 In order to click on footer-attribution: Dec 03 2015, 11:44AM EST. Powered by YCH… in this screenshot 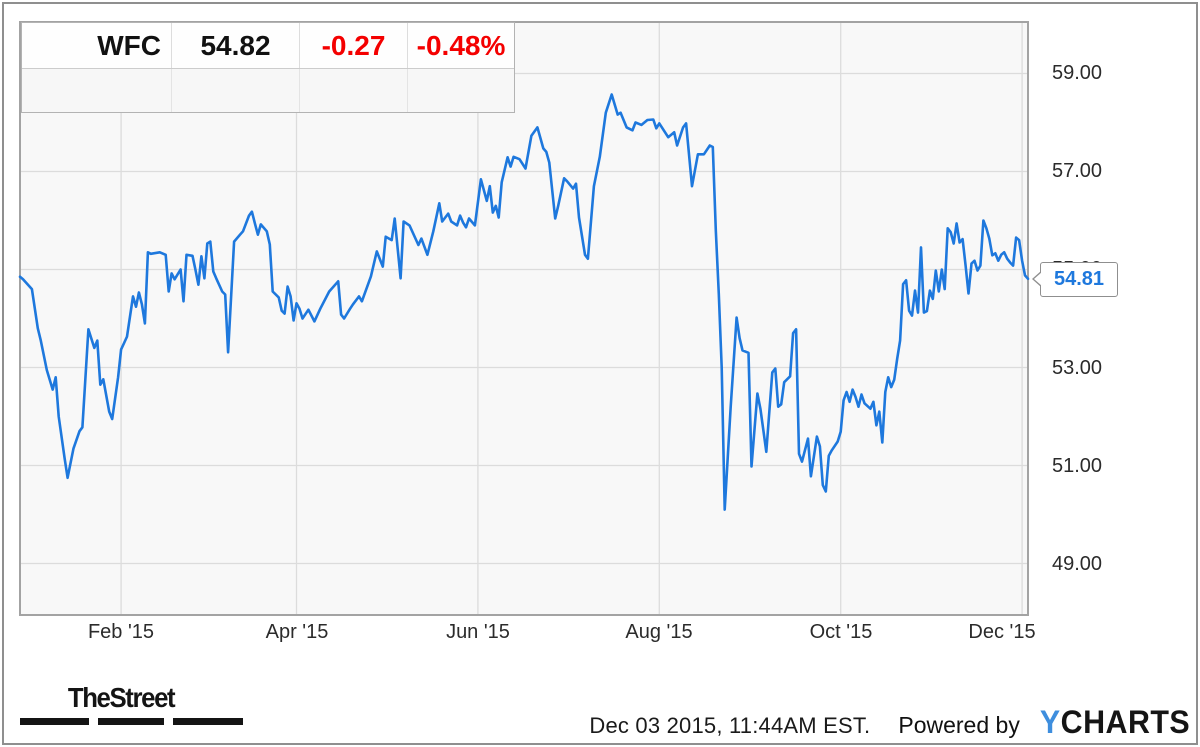, I will do `click(889, 722)`.